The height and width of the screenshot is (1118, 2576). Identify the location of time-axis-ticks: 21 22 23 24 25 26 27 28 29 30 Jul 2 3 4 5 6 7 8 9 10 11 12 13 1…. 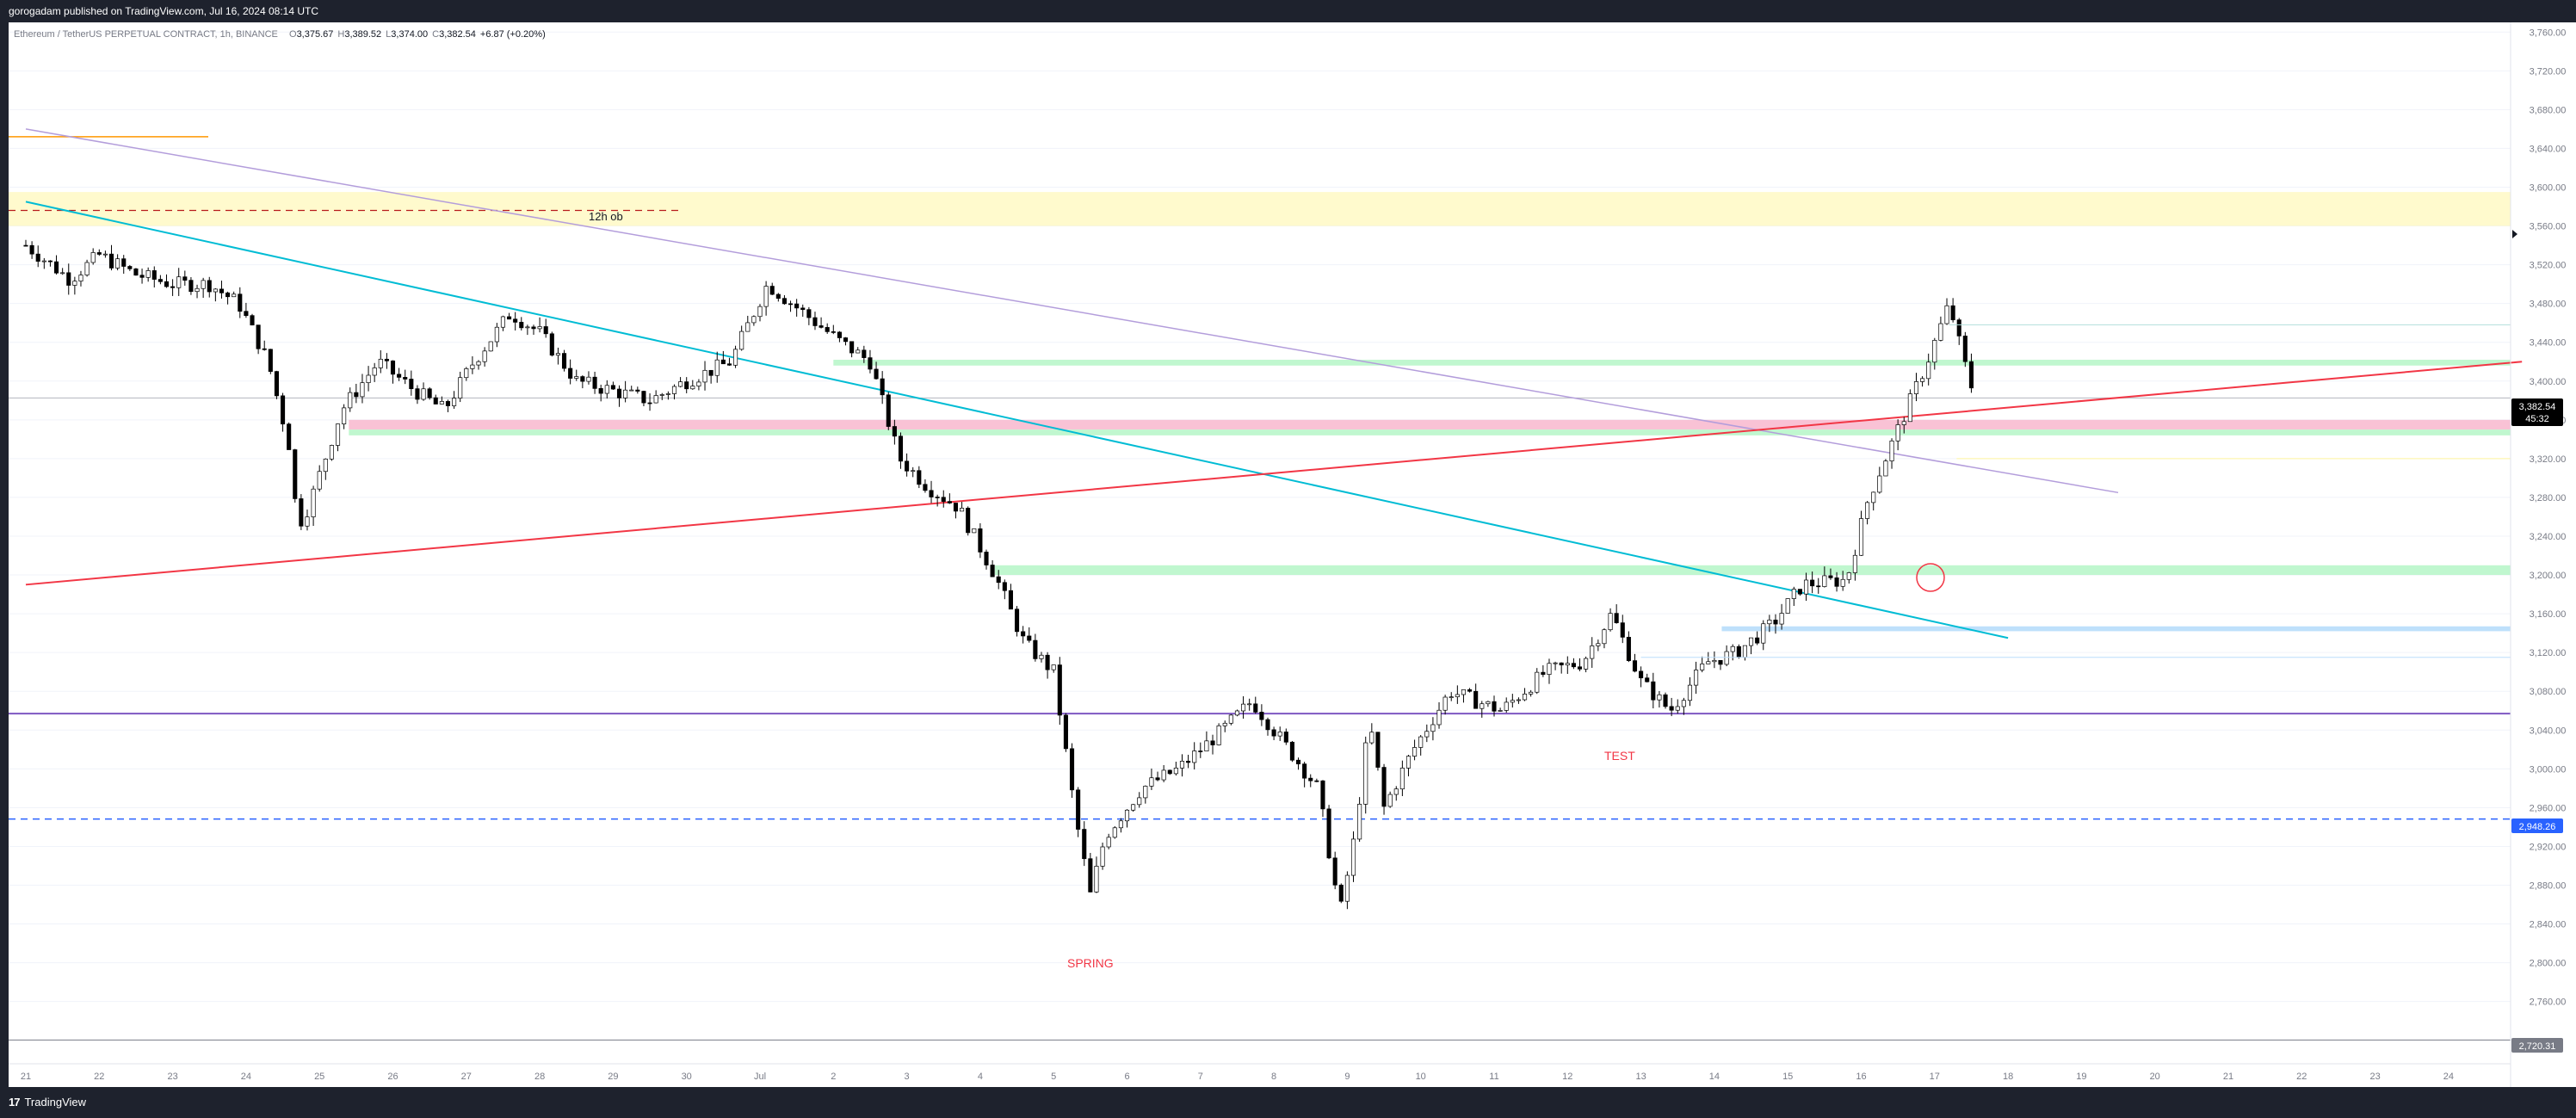
(1237, 1077).